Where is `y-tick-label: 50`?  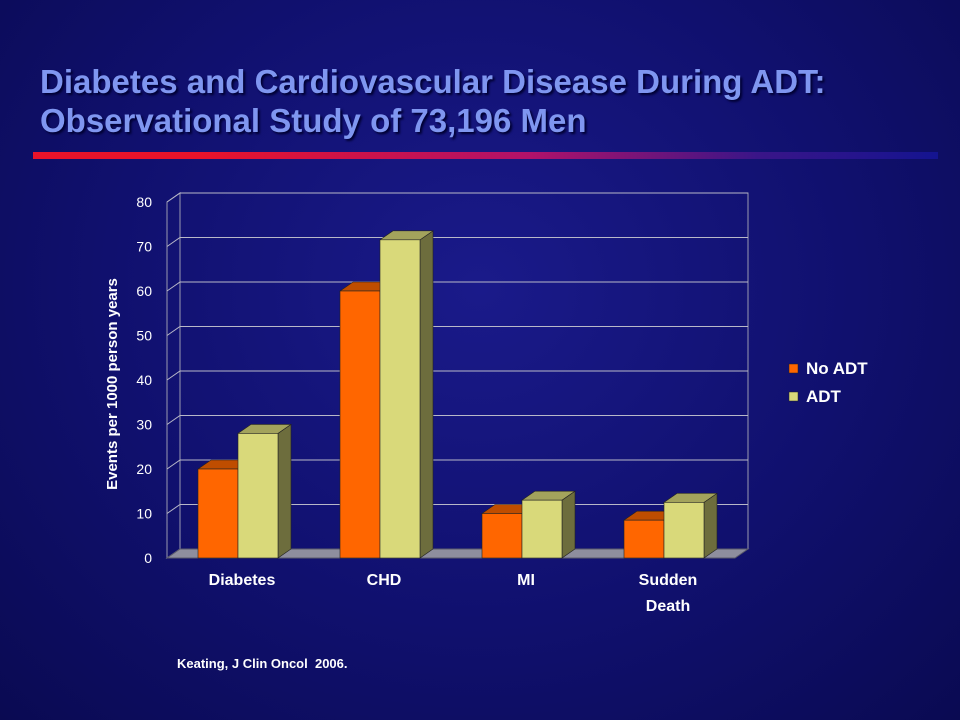 y-tick-label: 50 is located at coordinates (144, 336).